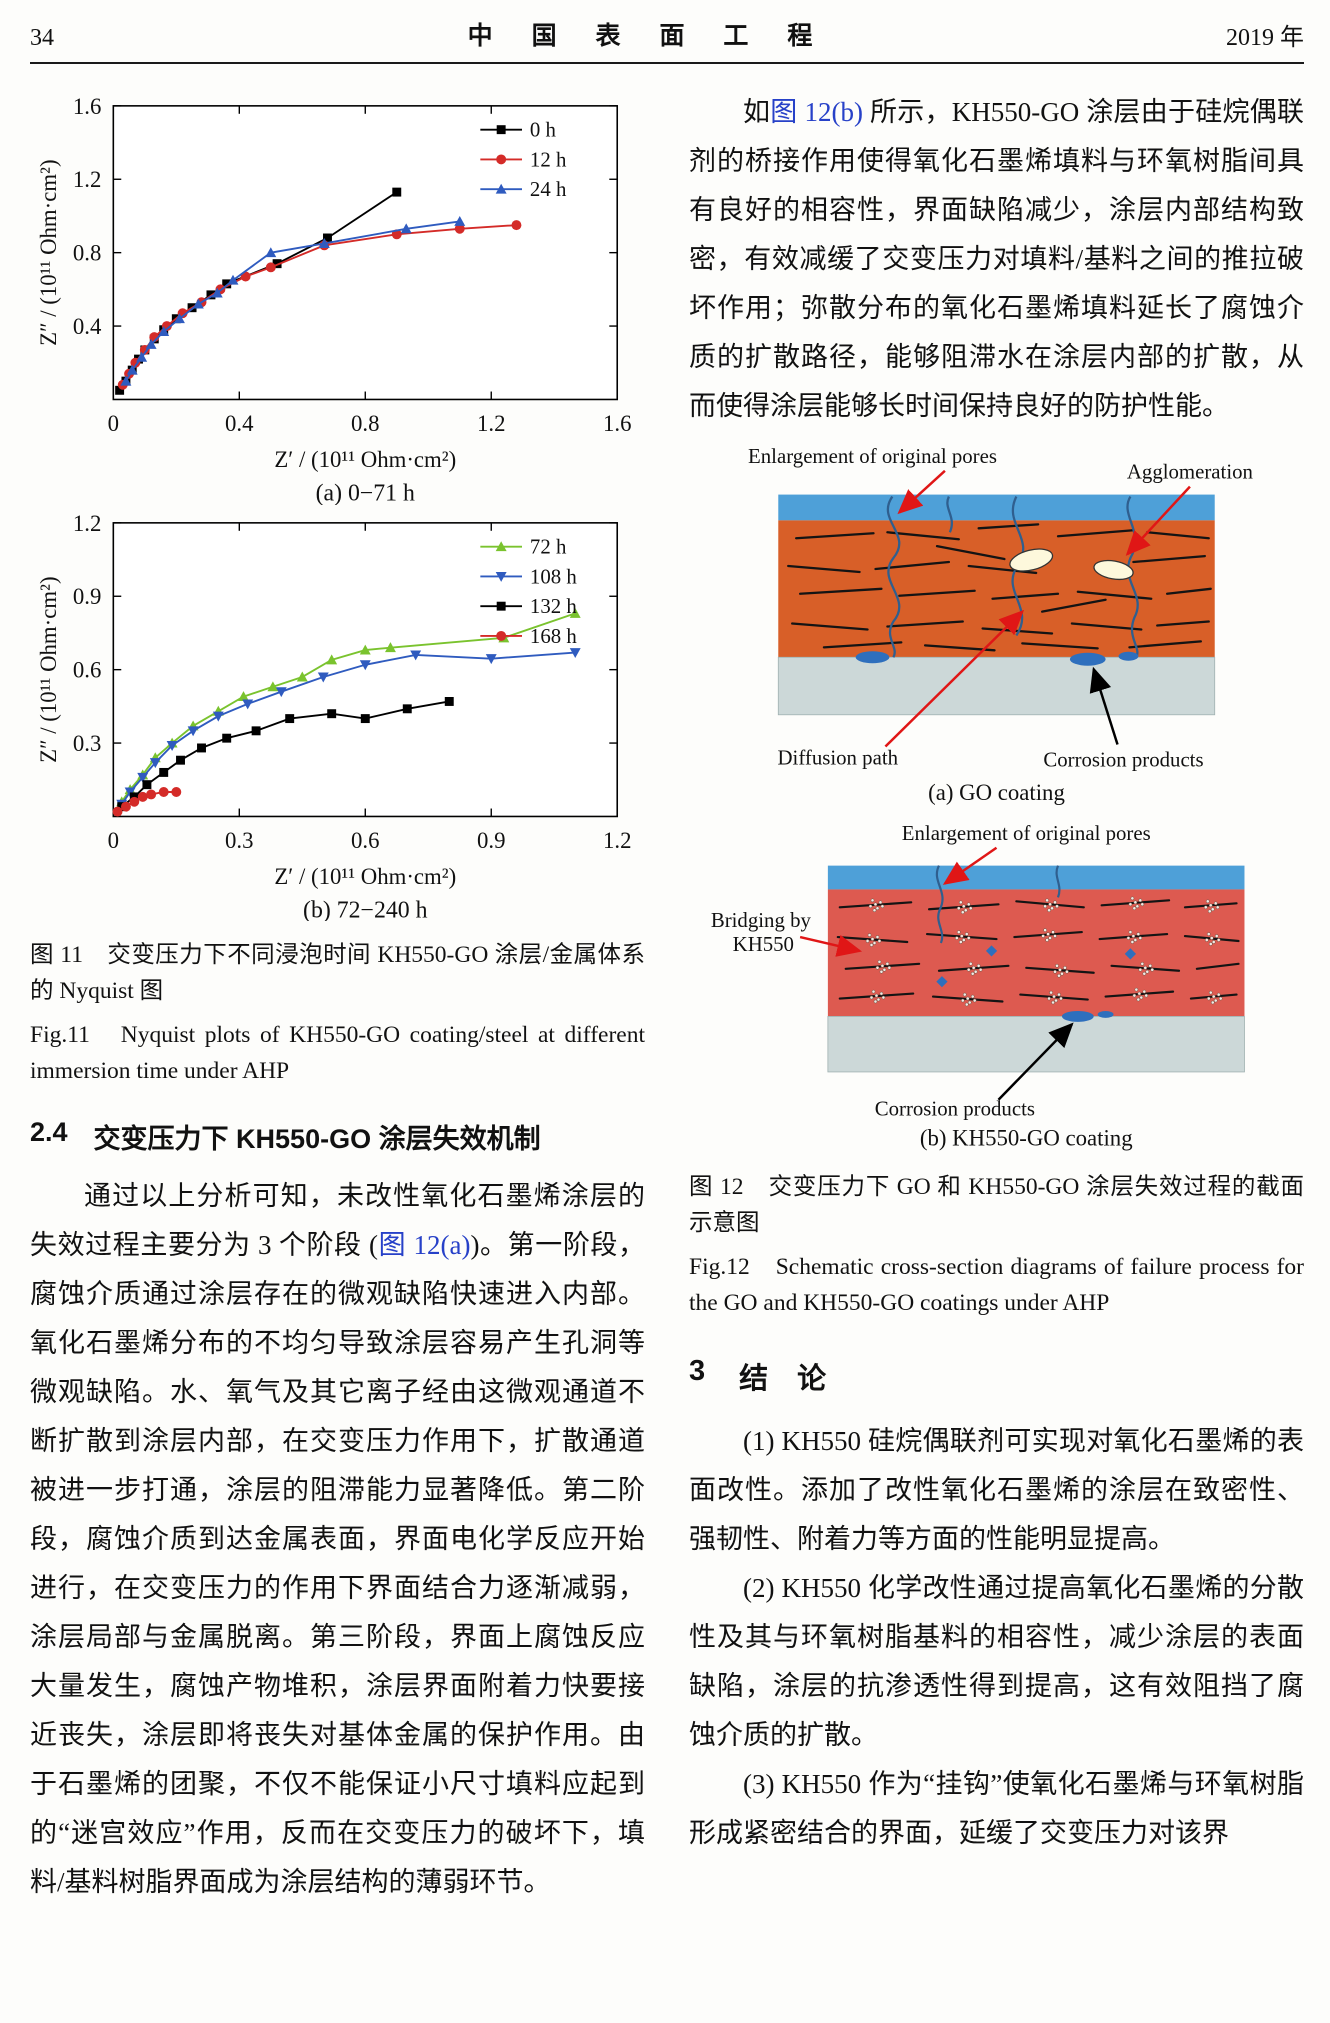  I want to click on section-2-4-number: 2.4, so click(49, 1132).